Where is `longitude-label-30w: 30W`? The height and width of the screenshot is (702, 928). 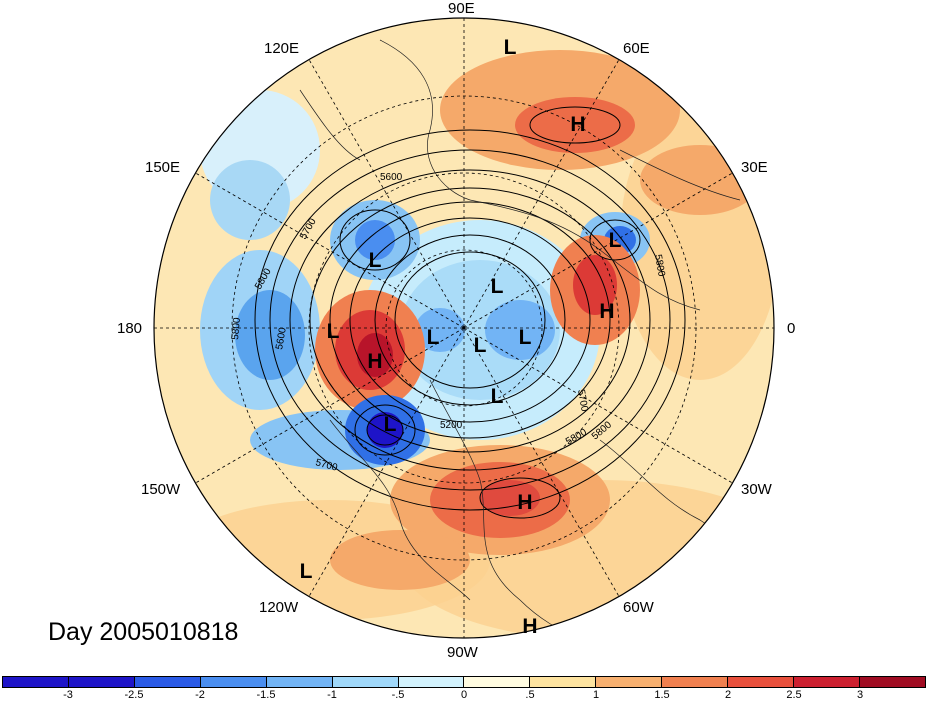
longitude-label-30w: 30W is located at coordinates (756, 489).